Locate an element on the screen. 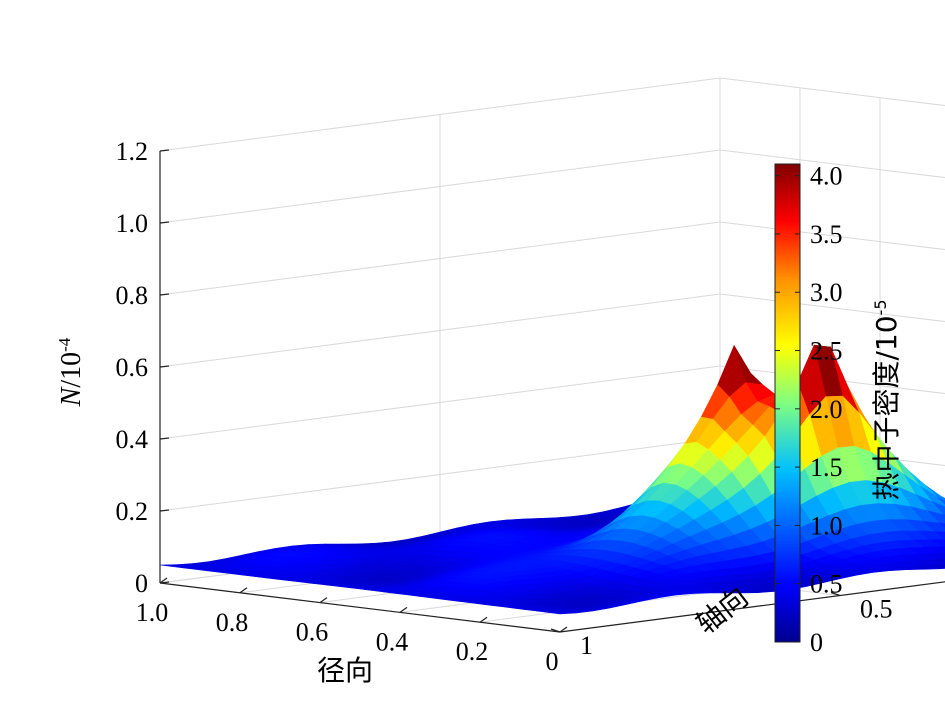  y-tick-label: 0.5 is located at coordinates (876, 609).